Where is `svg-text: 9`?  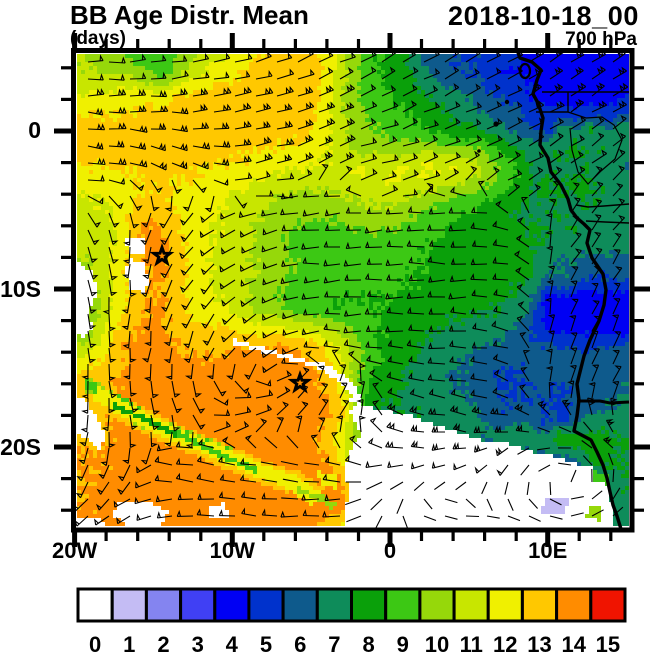 svg-text: 9 is located at coordinates (403, 644).